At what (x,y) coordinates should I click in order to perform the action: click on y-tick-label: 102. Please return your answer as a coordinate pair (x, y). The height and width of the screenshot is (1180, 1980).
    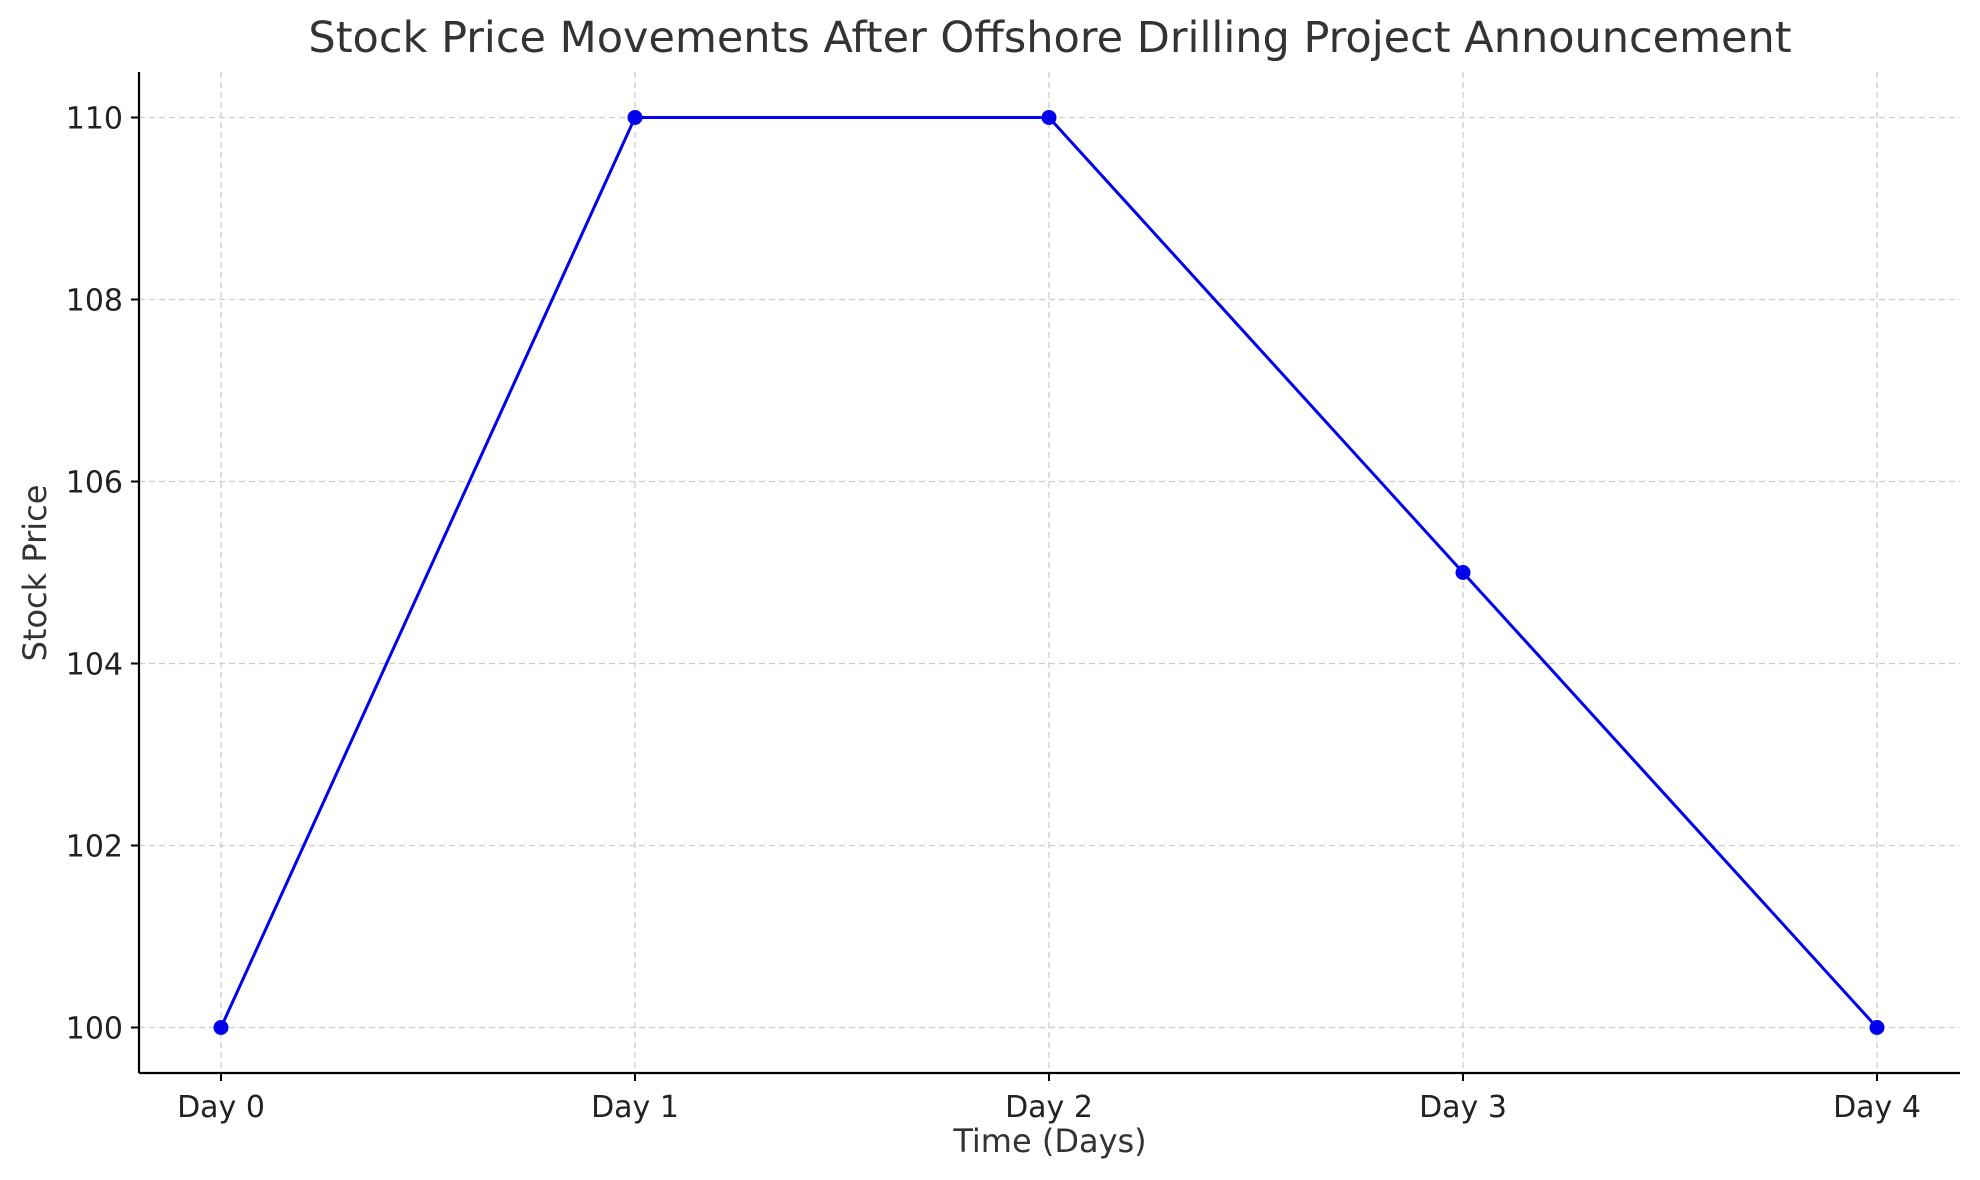
    Looking at the image, I should click on (94, 847).